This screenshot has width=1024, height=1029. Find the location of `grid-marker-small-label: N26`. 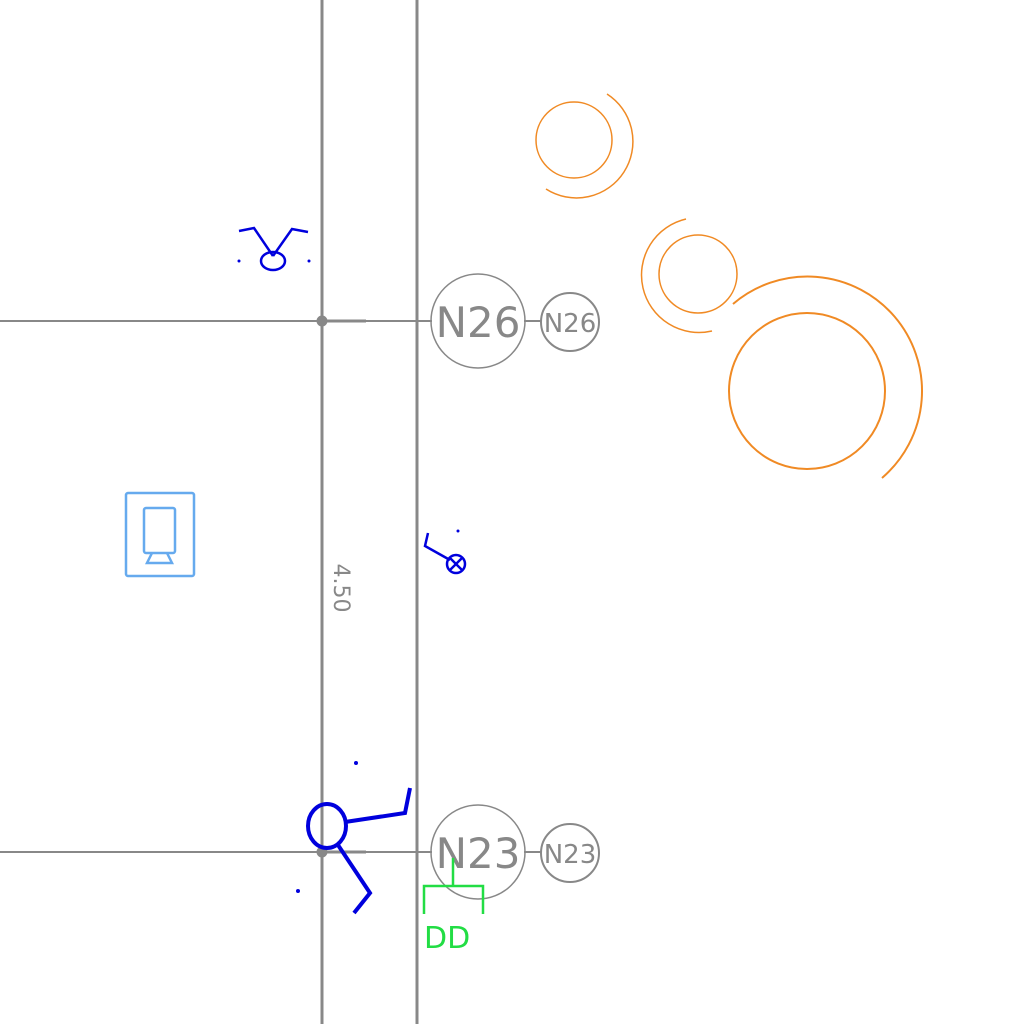

grid-marker-small-label: N26 is located at coordinates (570, 324).